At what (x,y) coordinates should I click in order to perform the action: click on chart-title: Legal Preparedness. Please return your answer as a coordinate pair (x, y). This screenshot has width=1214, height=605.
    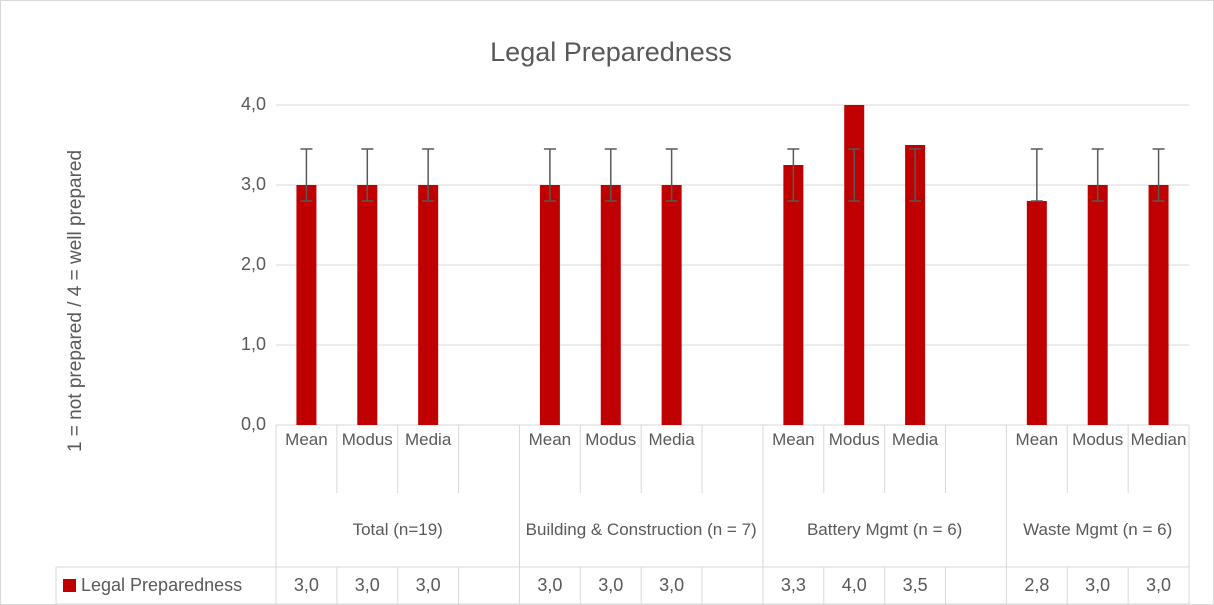
    Looking at the image, I should click on (611, 52).